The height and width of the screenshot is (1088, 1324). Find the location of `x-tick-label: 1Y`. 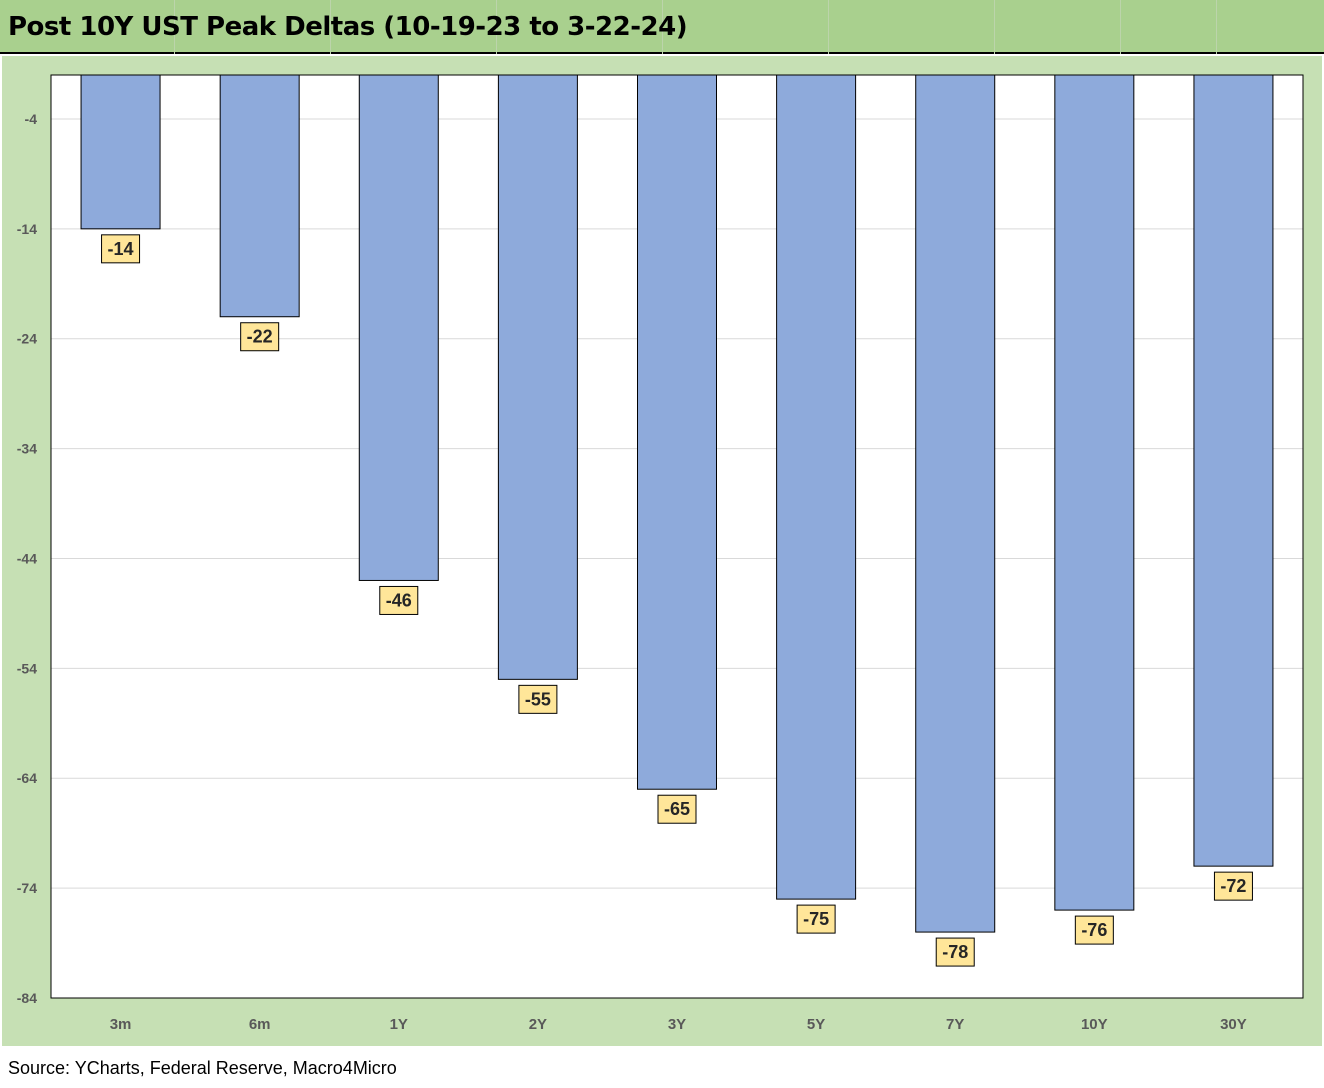

x-tick-label: 1Y is located at coordinates (399, 1024).